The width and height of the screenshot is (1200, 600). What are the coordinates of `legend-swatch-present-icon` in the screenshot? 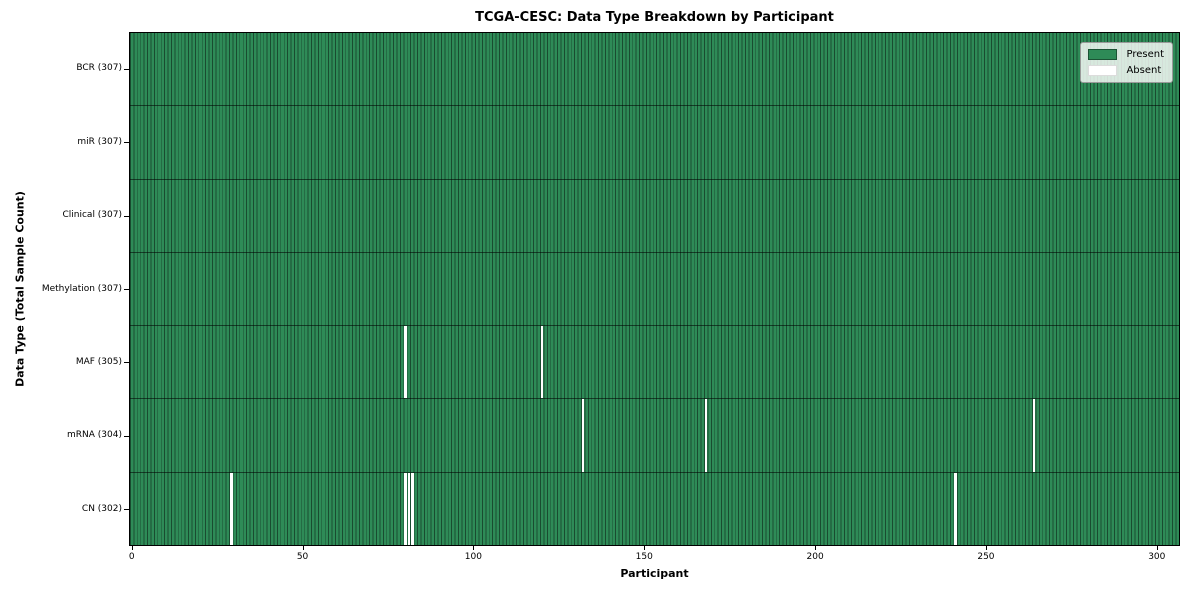 It's located at (1103, 54).